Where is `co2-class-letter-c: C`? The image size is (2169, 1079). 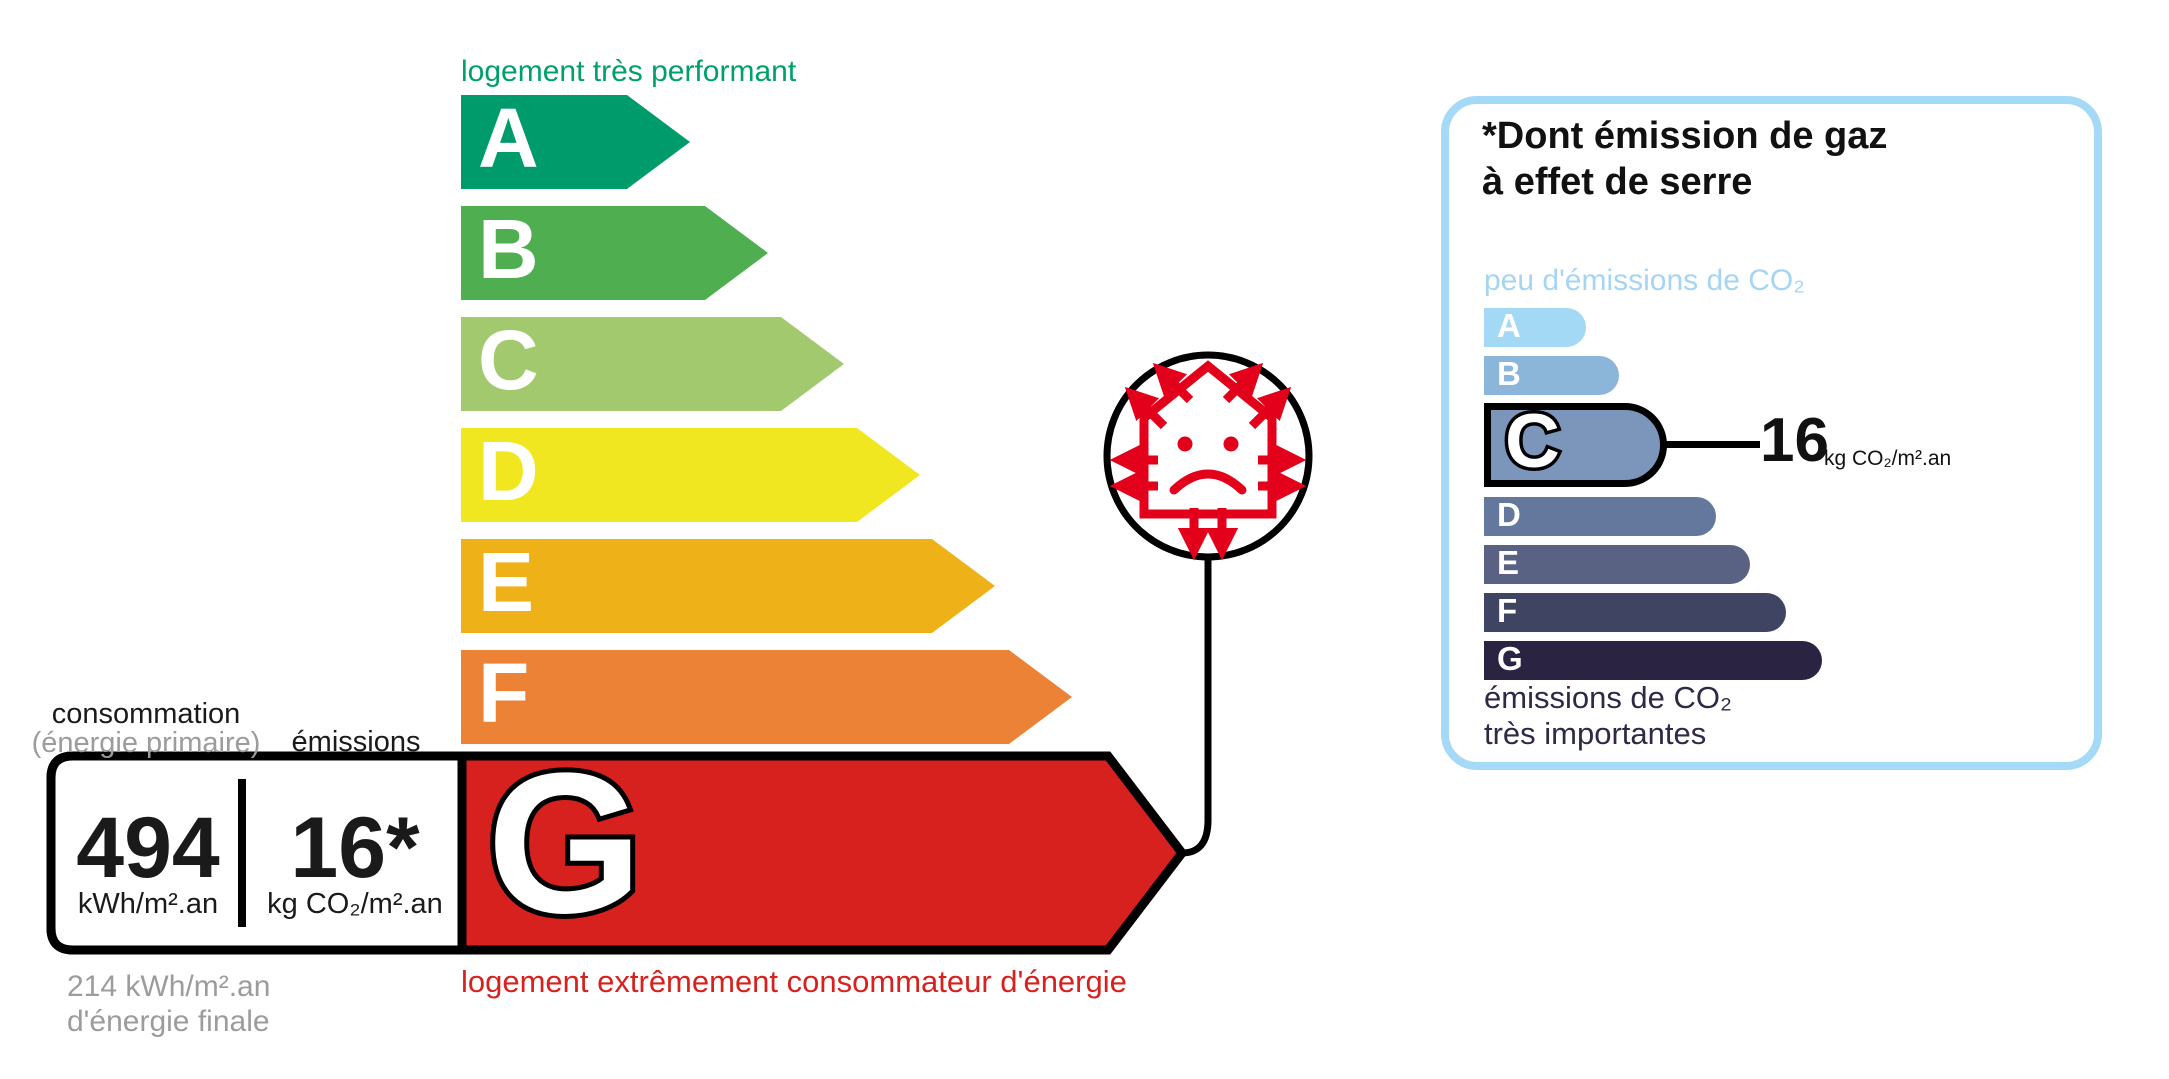
co2-class-letter-c: C is located at coordinates (1533, 441).